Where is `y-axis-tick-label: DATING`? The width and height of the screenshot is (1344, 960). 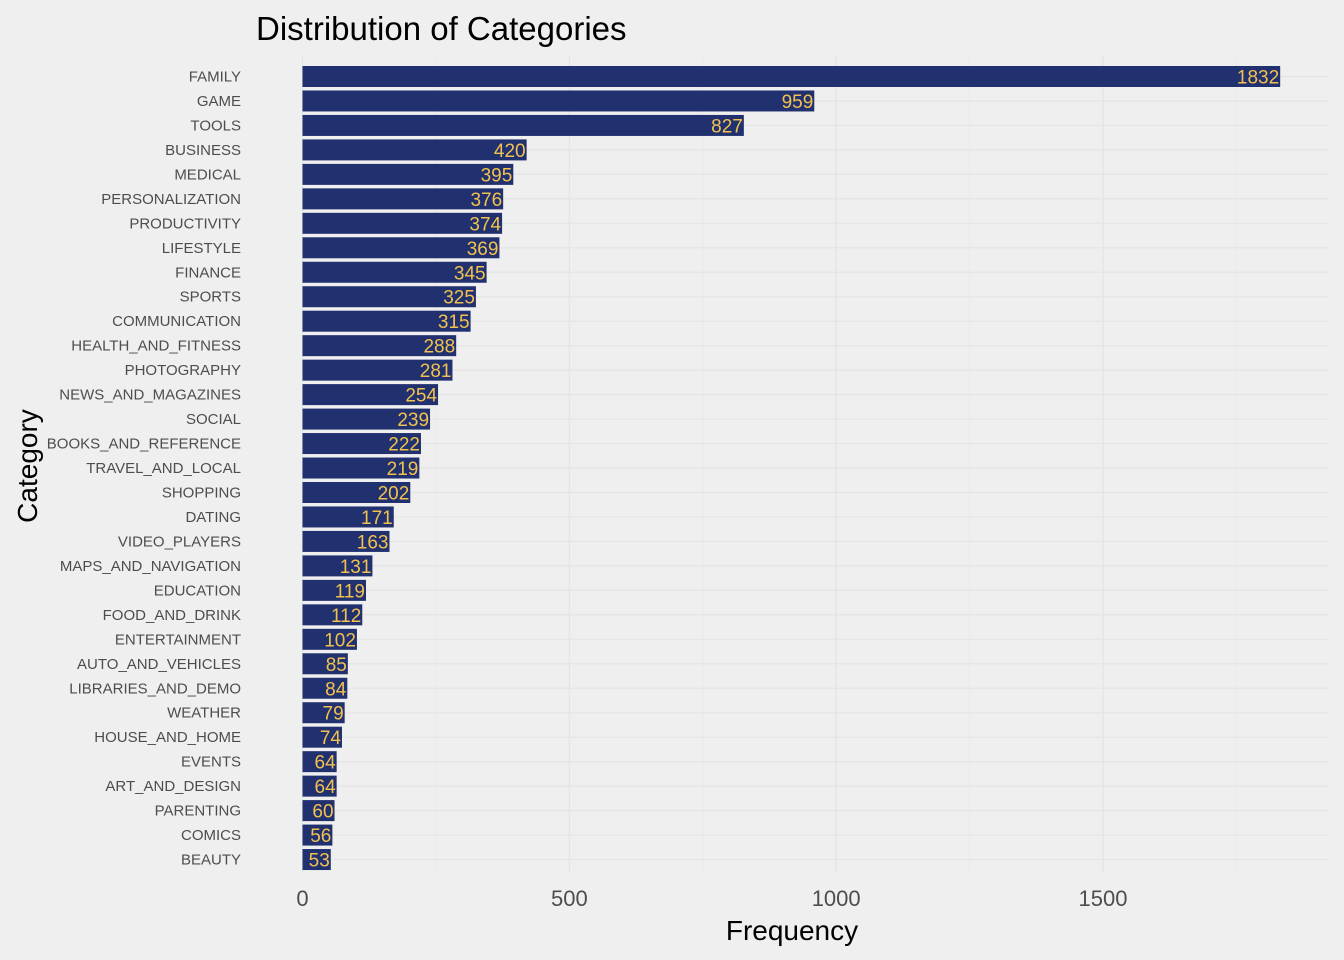 y-axis-tick-label: DATING is located at coordinates (213, 517).